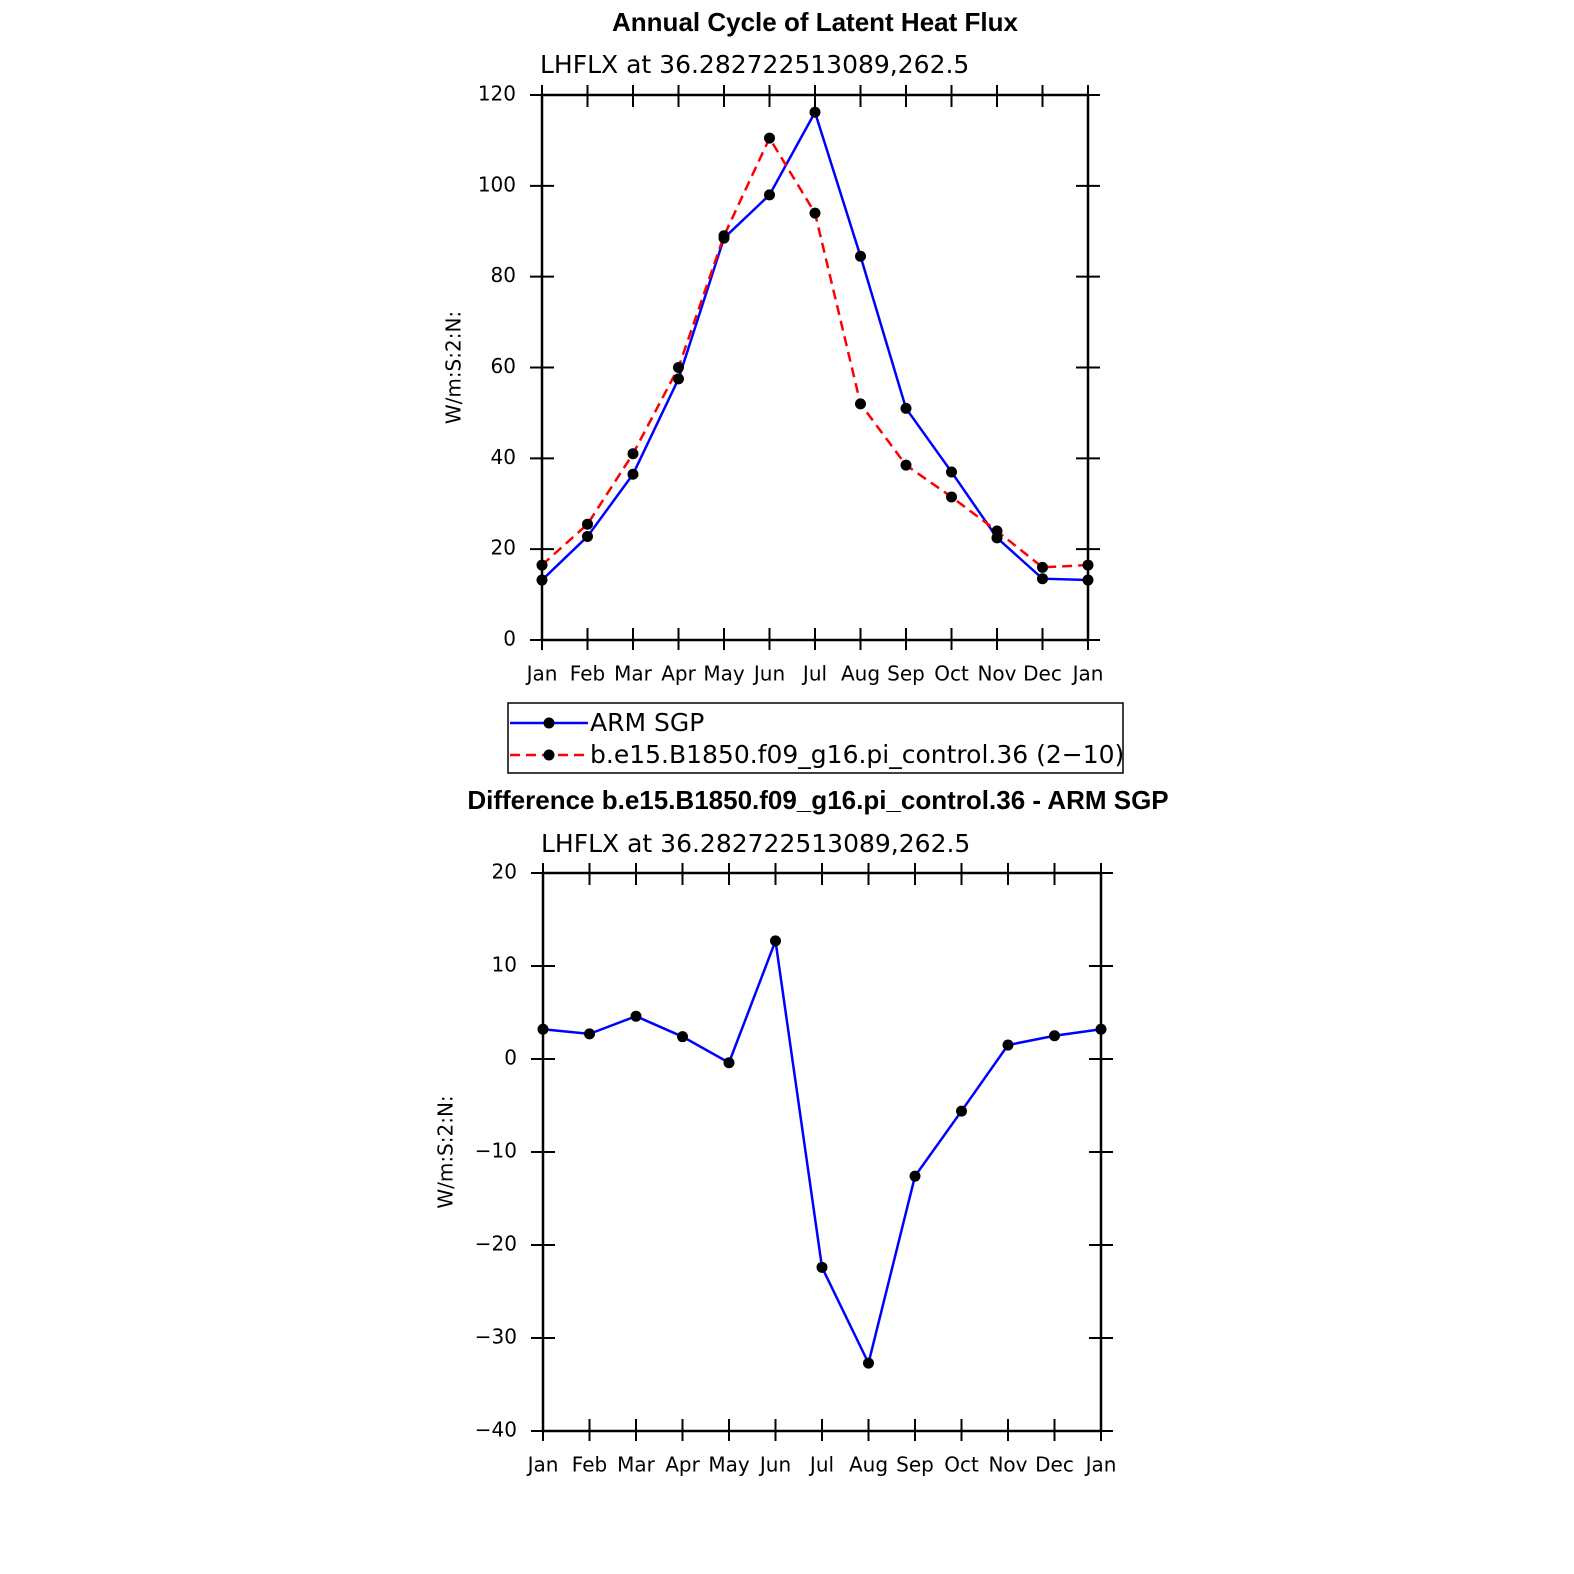 Image resolution: width=1574 pixels, height=1574 pixels. I want to click on legend-label: b.e15.B1850.f09_g16.pi_control.36 (2−10), so click(857, 754).